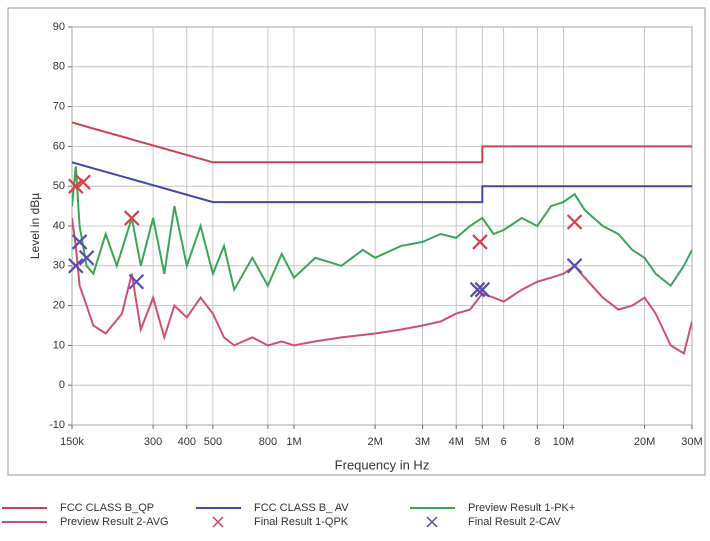  I want to click on legend-label: Final Result 2-CAV, so click(514, 522).